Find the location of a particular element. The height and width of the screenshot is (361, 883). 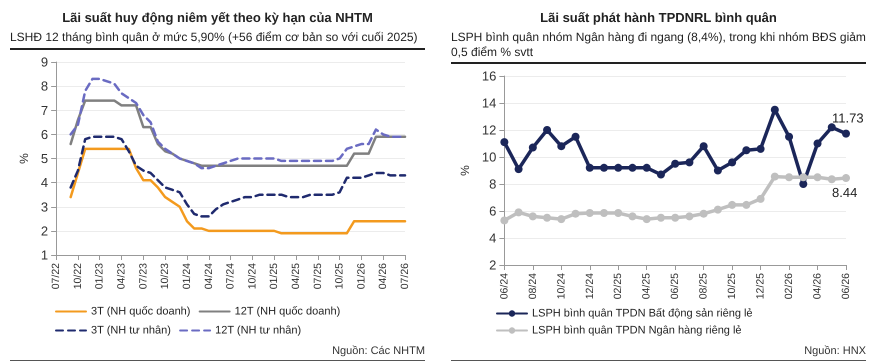

y-tick-label: 7 is located at coordinates (44, 110).